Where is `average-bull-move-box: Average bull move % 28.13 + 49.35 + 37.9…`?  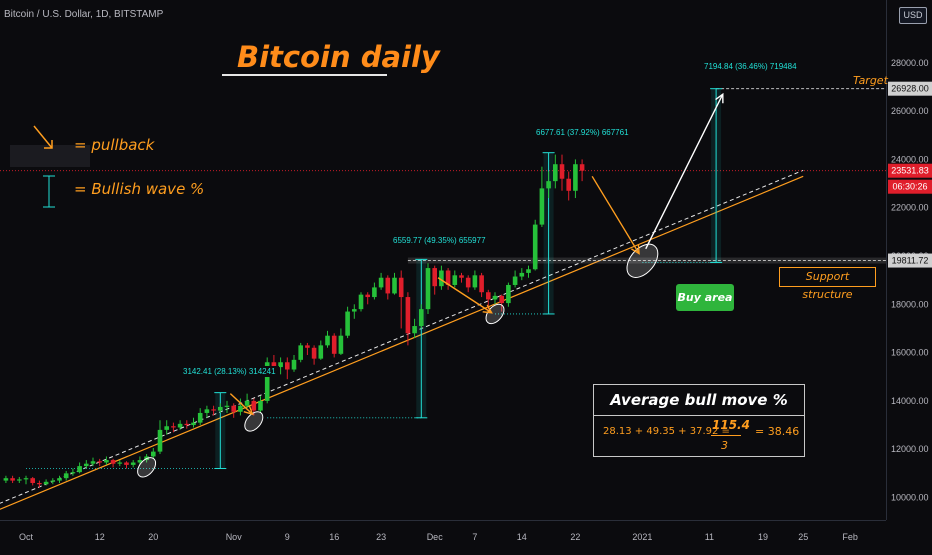 average-bull-move-box: Average bull move % 28.13 + 49.35 + 37.9… is located at coordinates (699, 420).